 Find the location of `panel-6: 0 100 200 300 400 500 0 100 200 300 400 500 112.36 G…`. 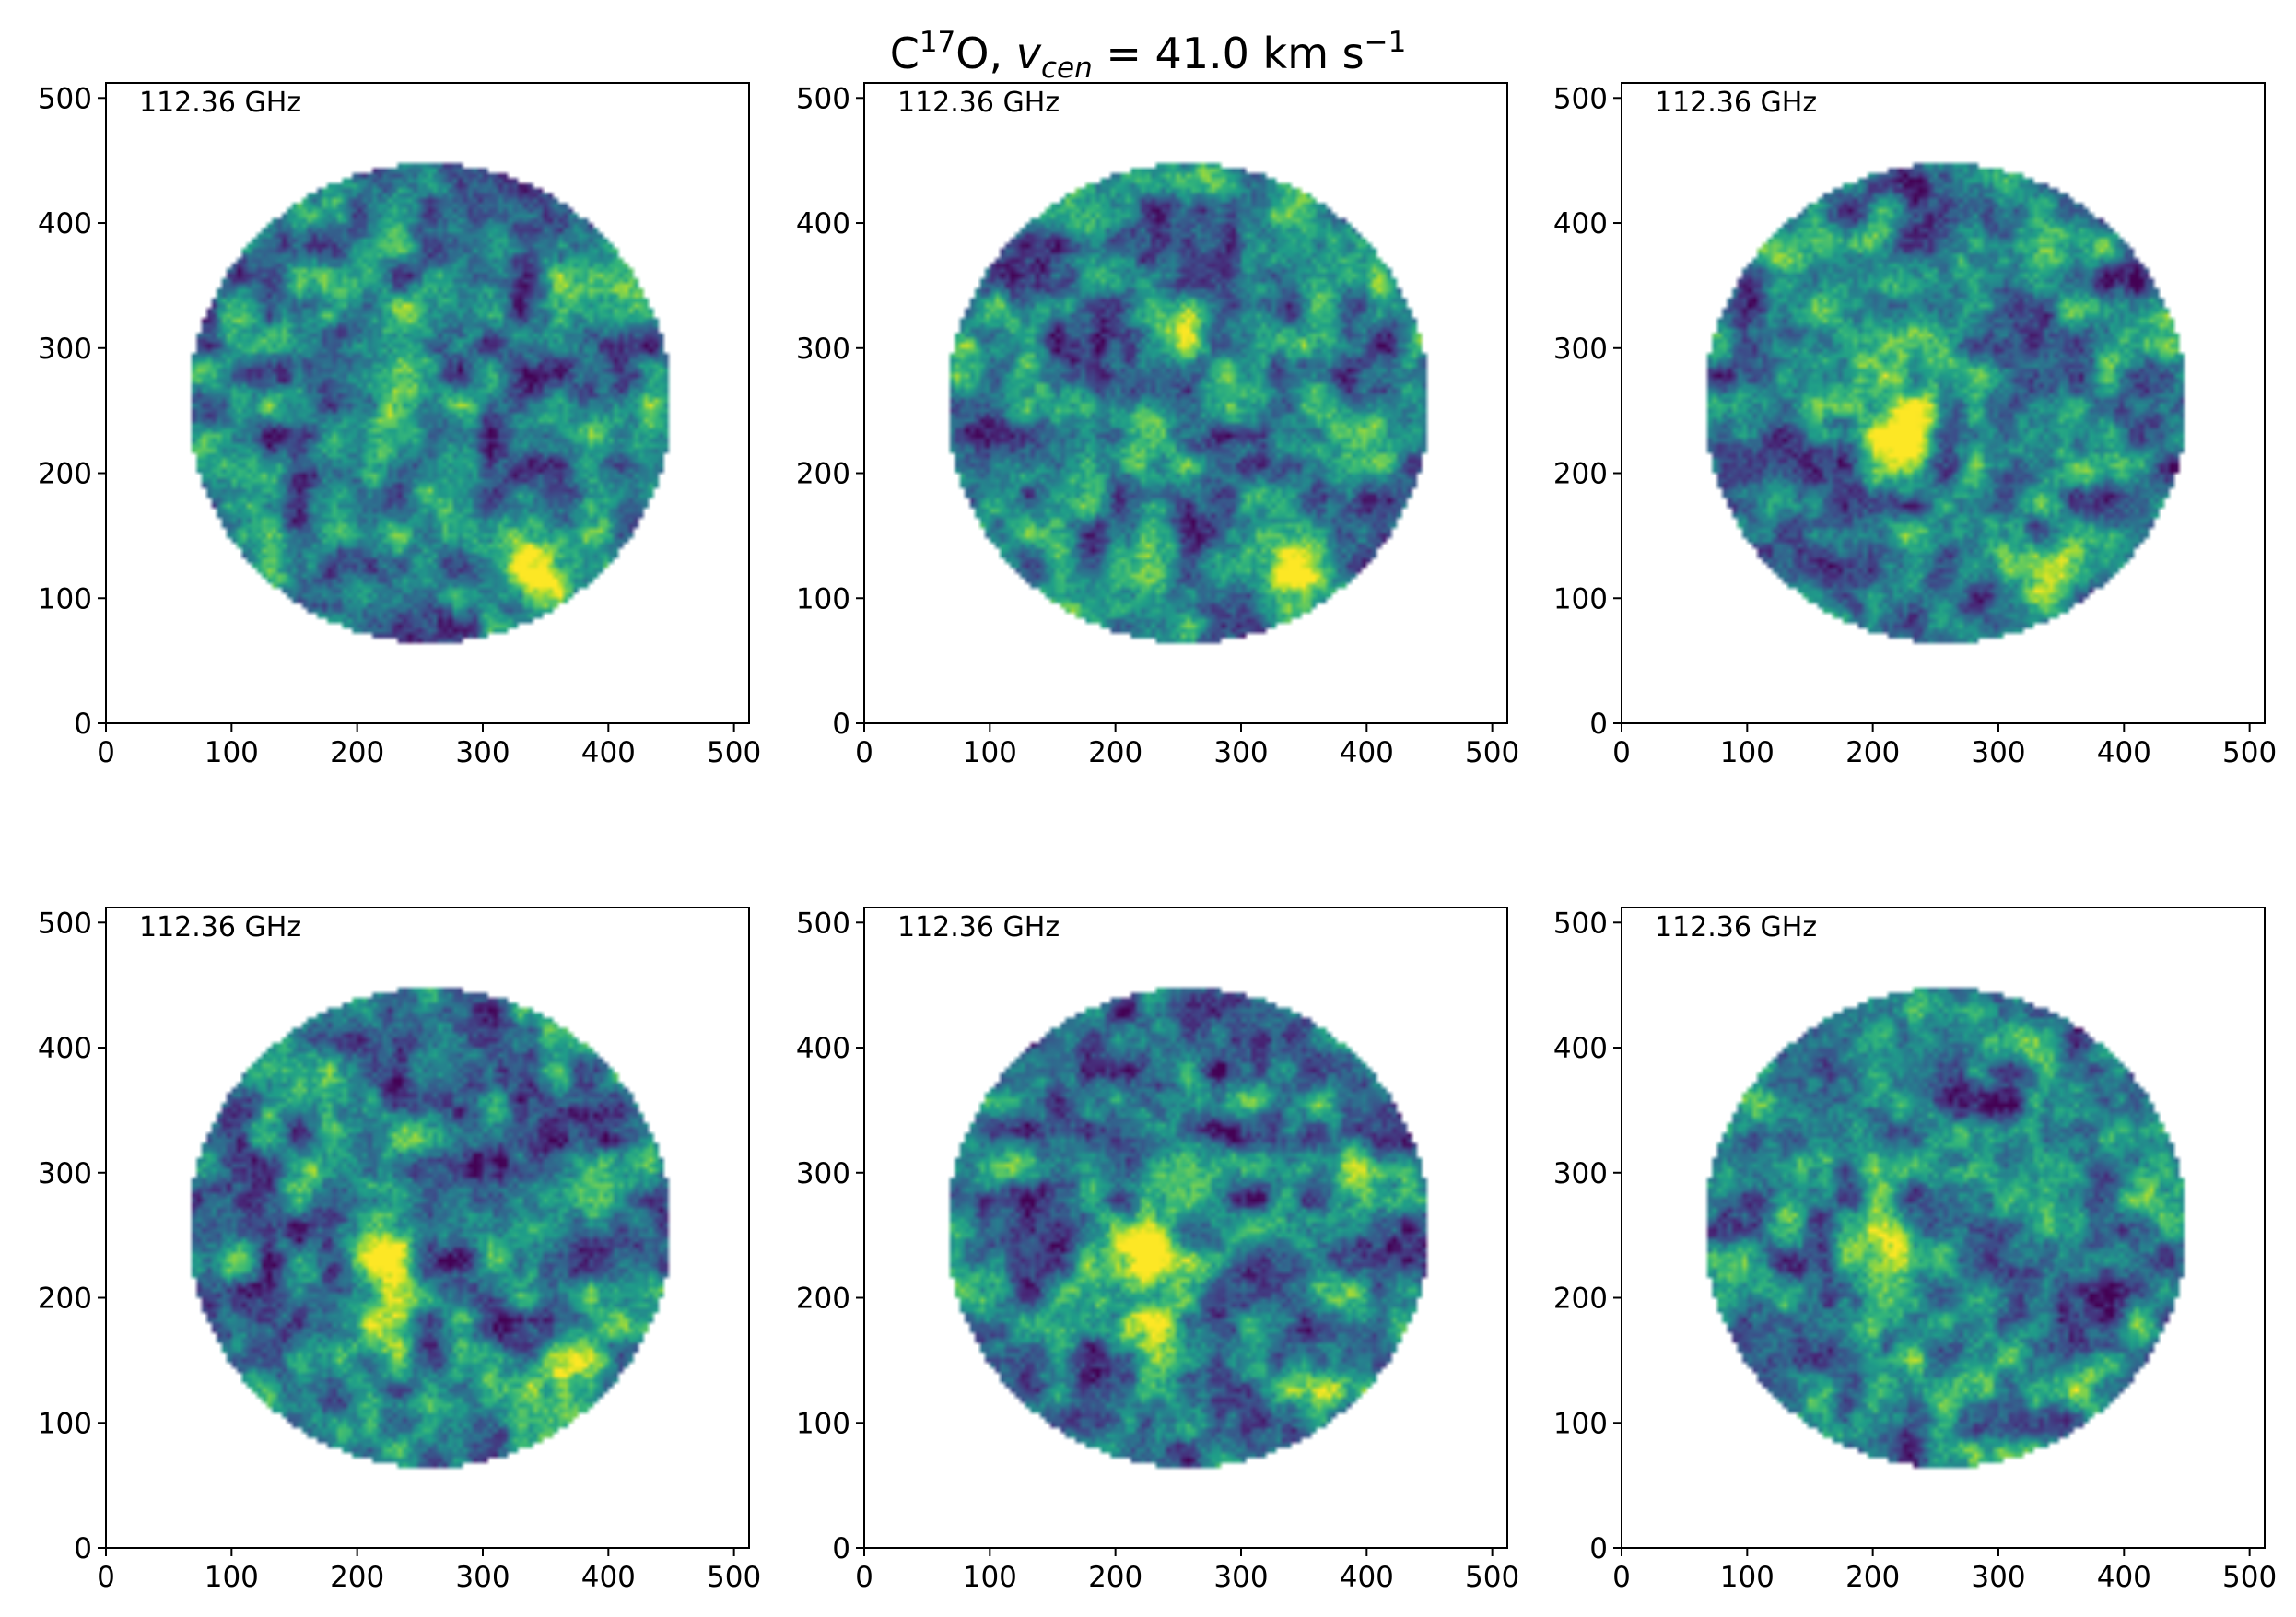

panel-6: 0 100 200 300 400 500 0 100 200 300 400 500 112.36 G… is located at coordinates (1915, 1250).